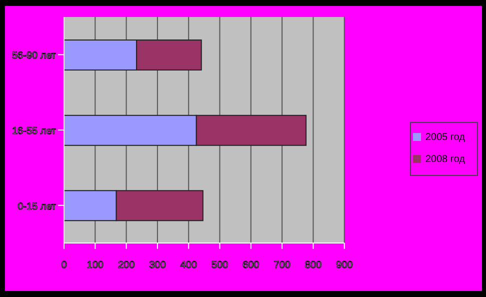 The image size is (486, 297). Describe the element at coordinates (157, 266) in the screenshot. I see `x-tick-label: 300` at that location.